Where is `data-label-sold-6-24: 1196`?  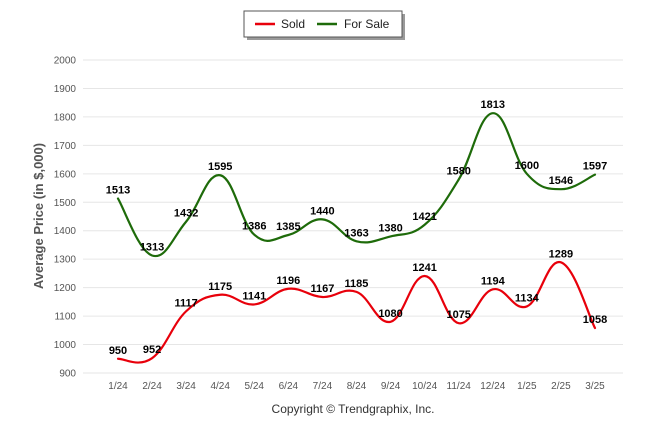 data-label-sold-6-24: 1196 is located at coordinates (288, 281).